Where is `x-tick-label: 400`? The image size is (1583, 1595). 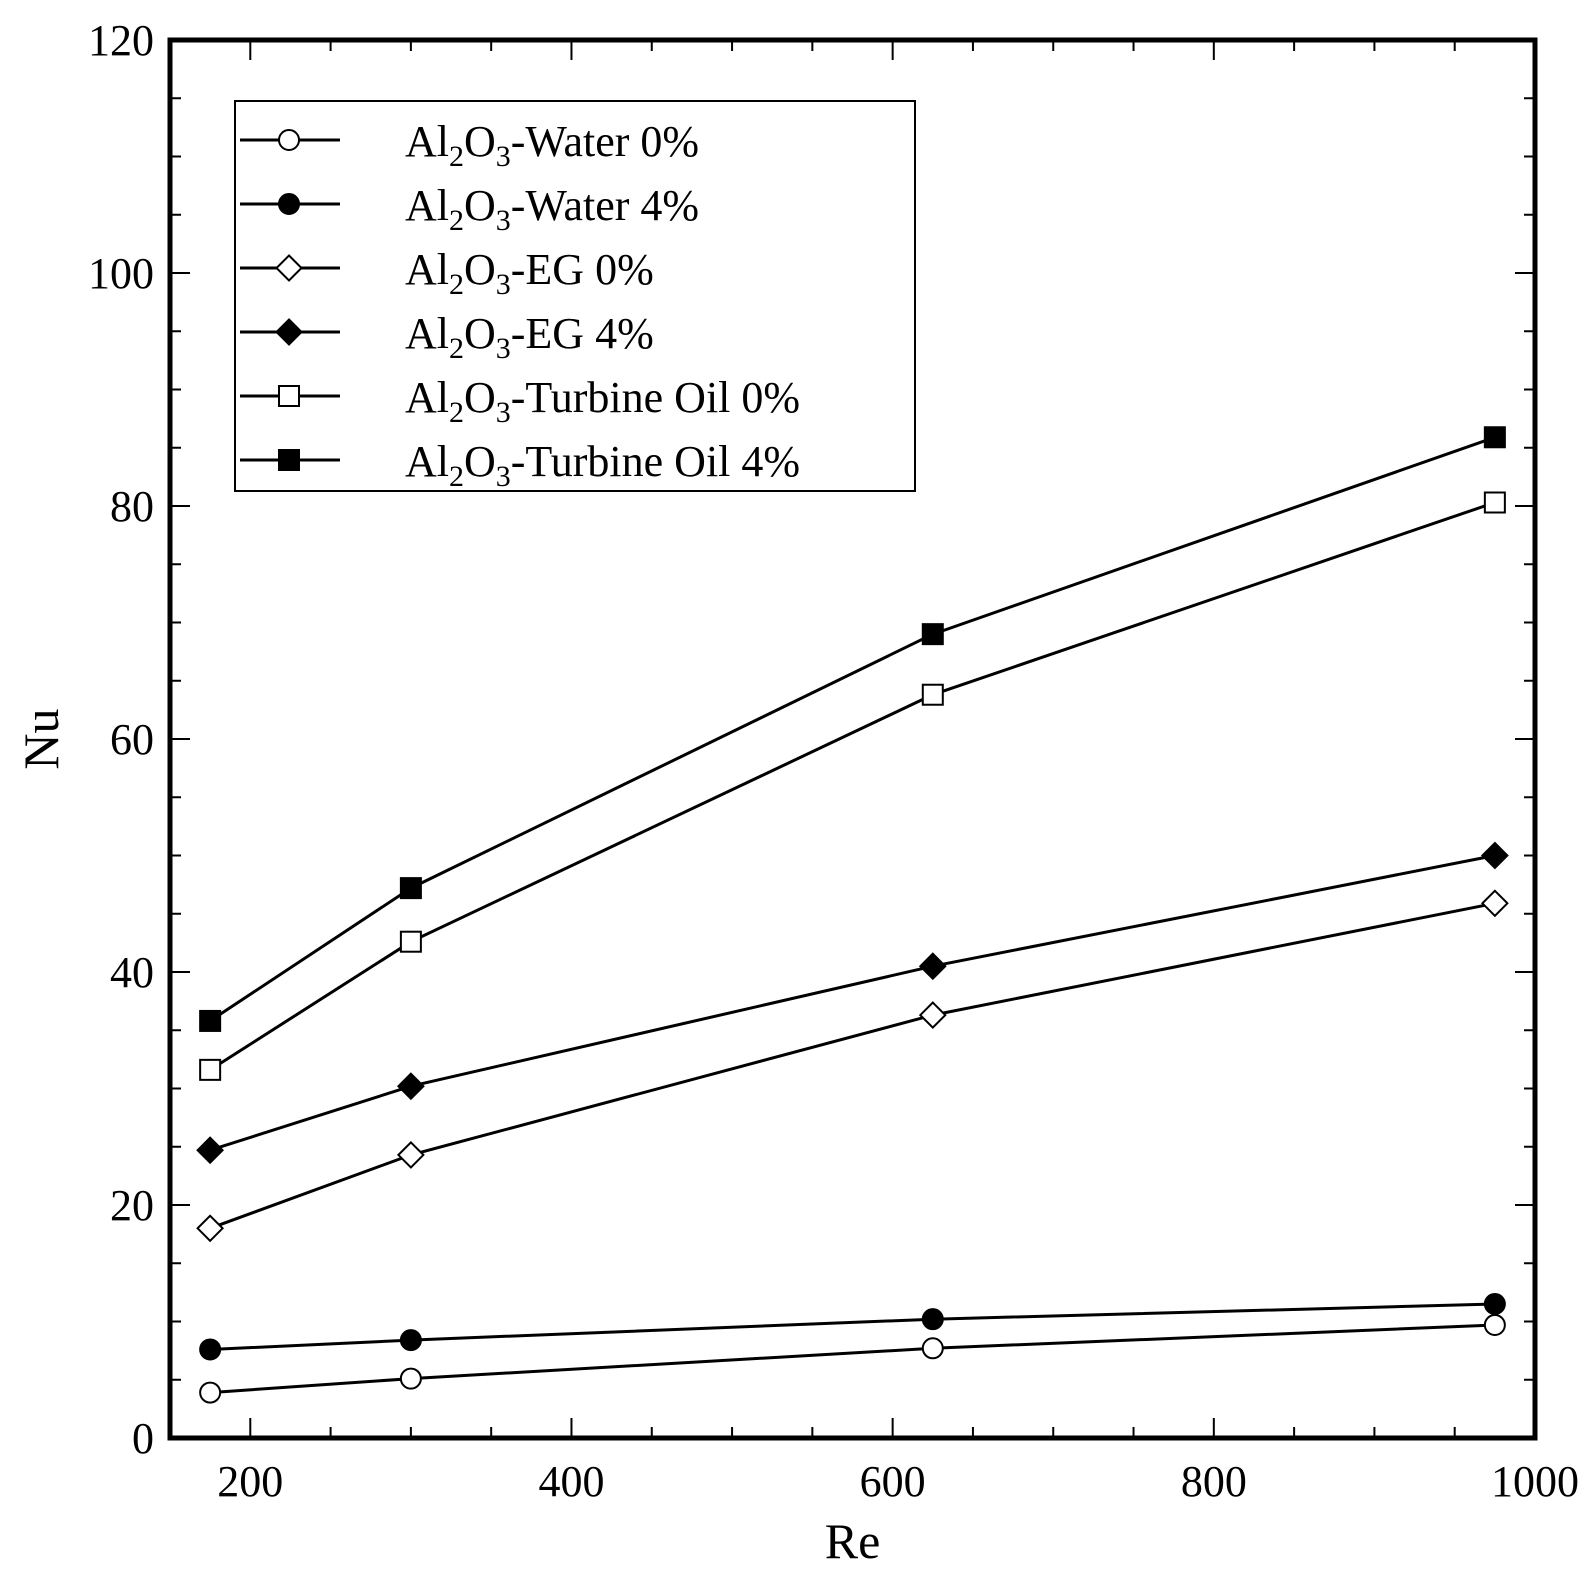 x-tick-label: 400 is located at coordinates (571, 1481).